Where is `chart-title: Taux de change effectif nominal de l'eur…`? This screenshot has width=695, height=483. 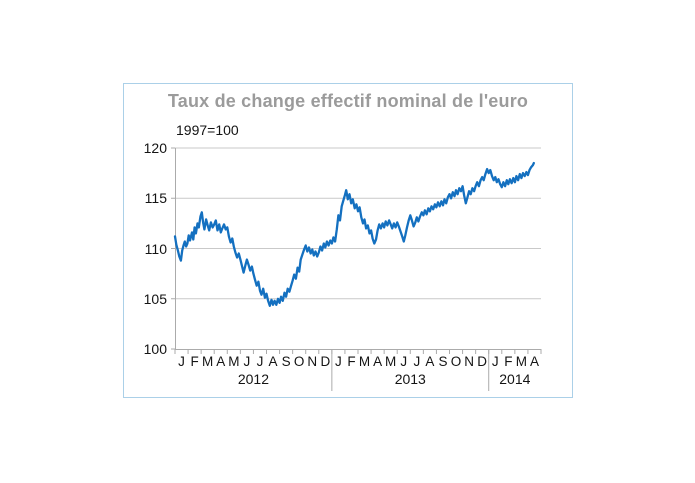 chart-title: Taux de change effectif nominal de l'eur… is located at coordinates (348, 101).